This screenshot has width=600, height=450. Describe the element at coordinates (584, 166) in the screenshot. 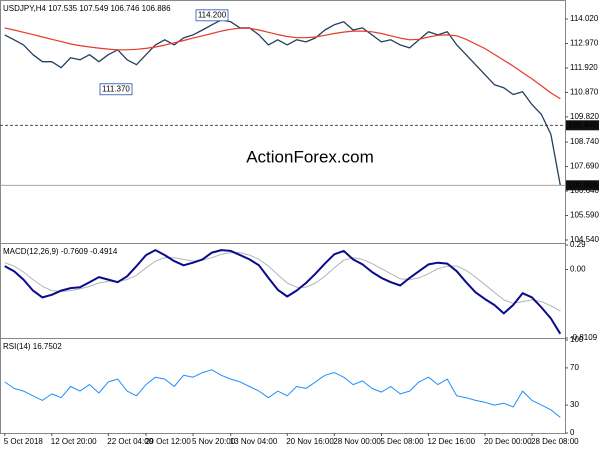

I see `y-tick-label: 107.690` at that location.